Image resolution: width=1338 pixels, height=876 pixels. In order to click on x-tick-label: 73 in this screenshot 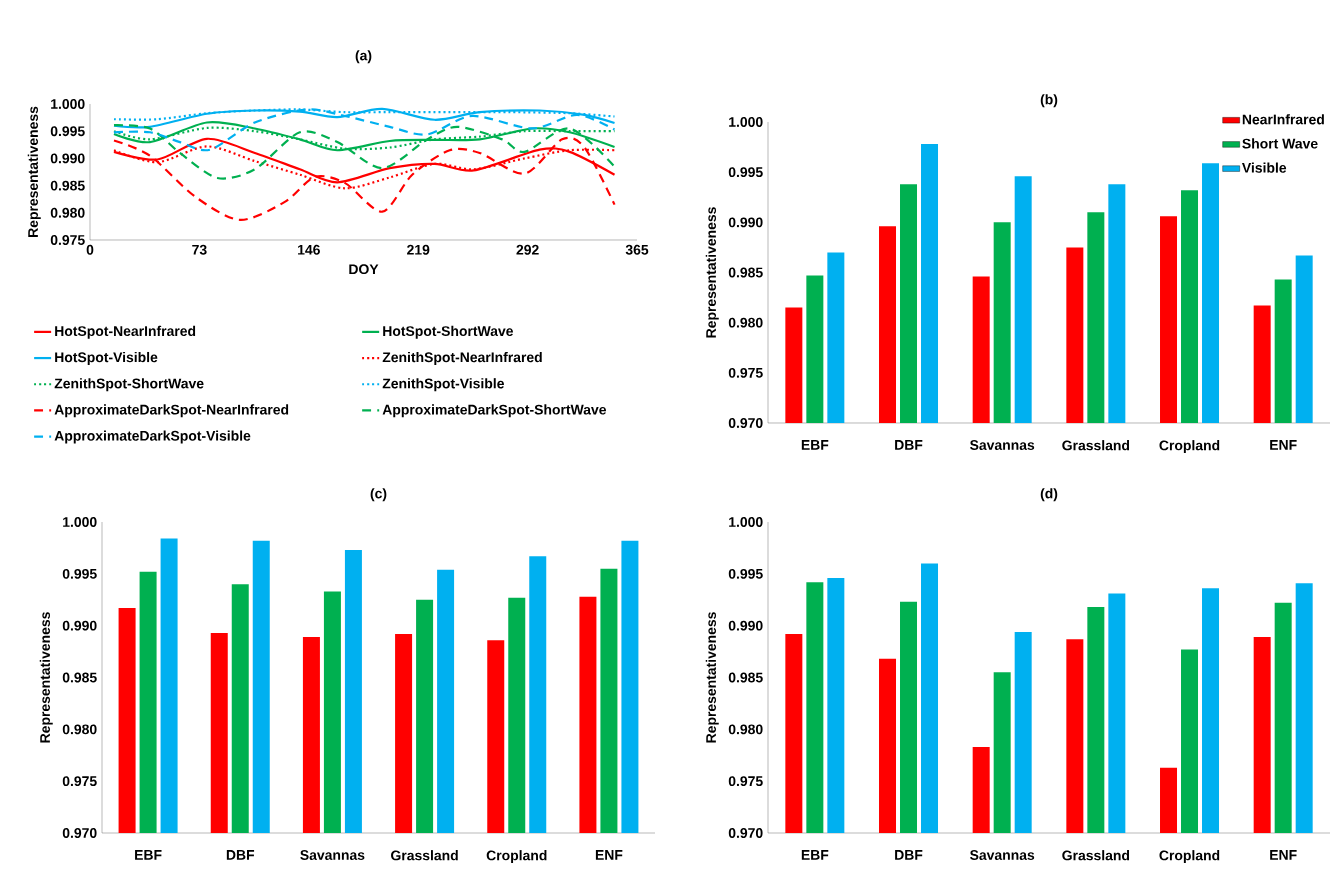, I will do `click(199, 249)`.